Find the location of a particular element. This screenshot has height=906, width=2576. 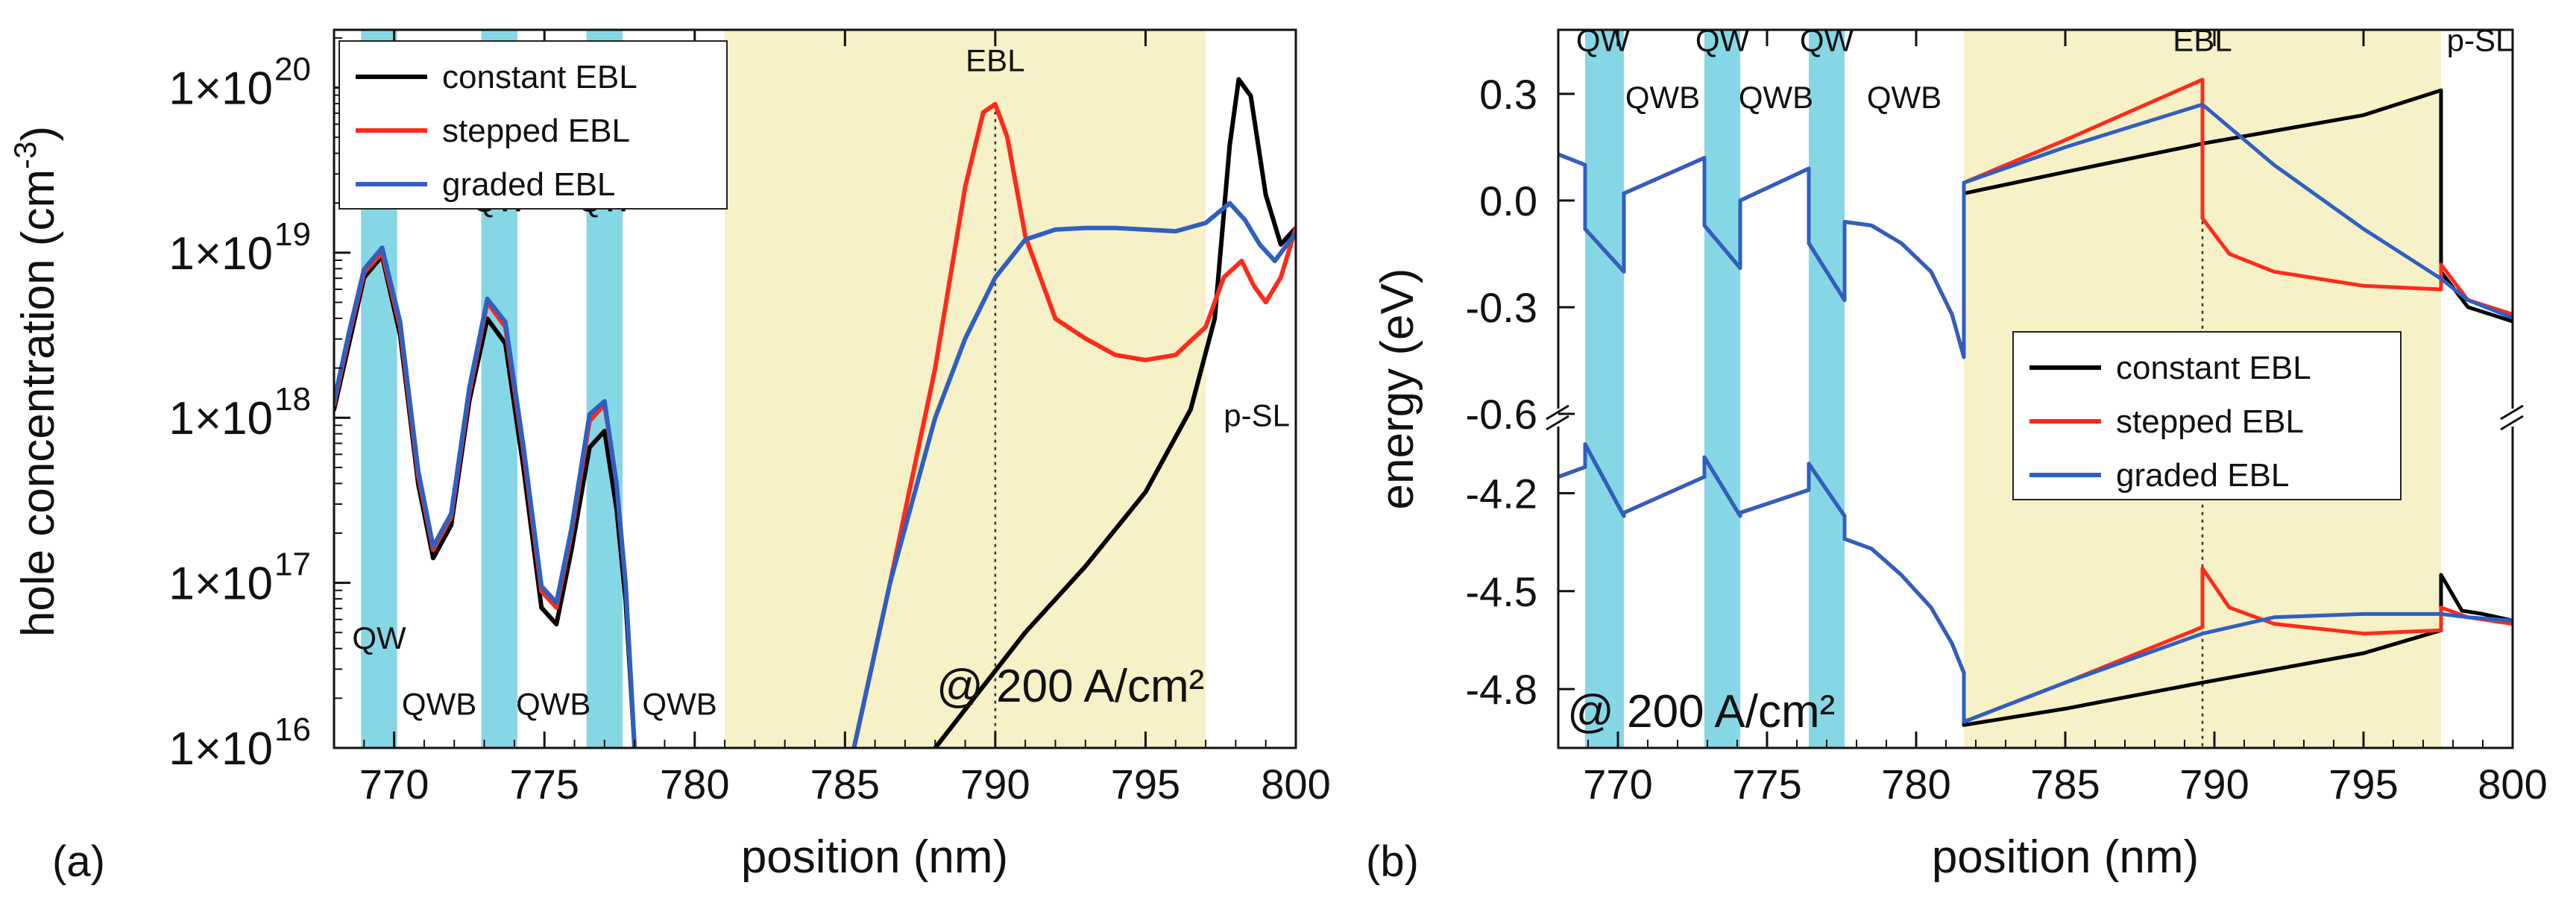

panel-label: (a) is located at coordinates (78, 862).